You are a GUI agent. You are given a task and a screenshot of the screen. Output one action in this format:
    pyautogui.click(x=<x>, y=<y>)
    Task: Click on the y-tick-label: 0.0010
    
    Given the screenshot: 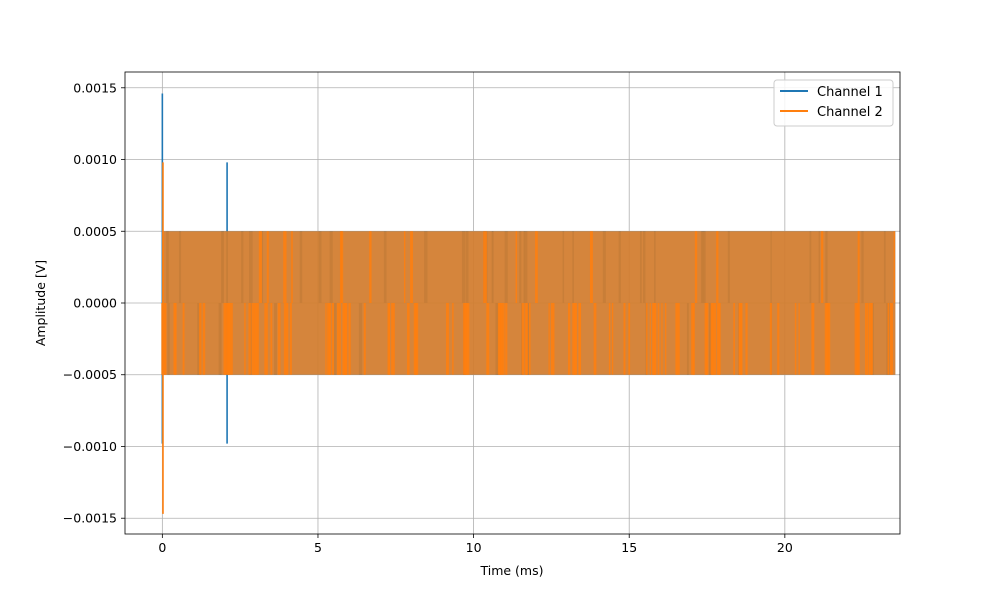 What is the action you would take?
    pyautogui.click(x=95, y=159)
    